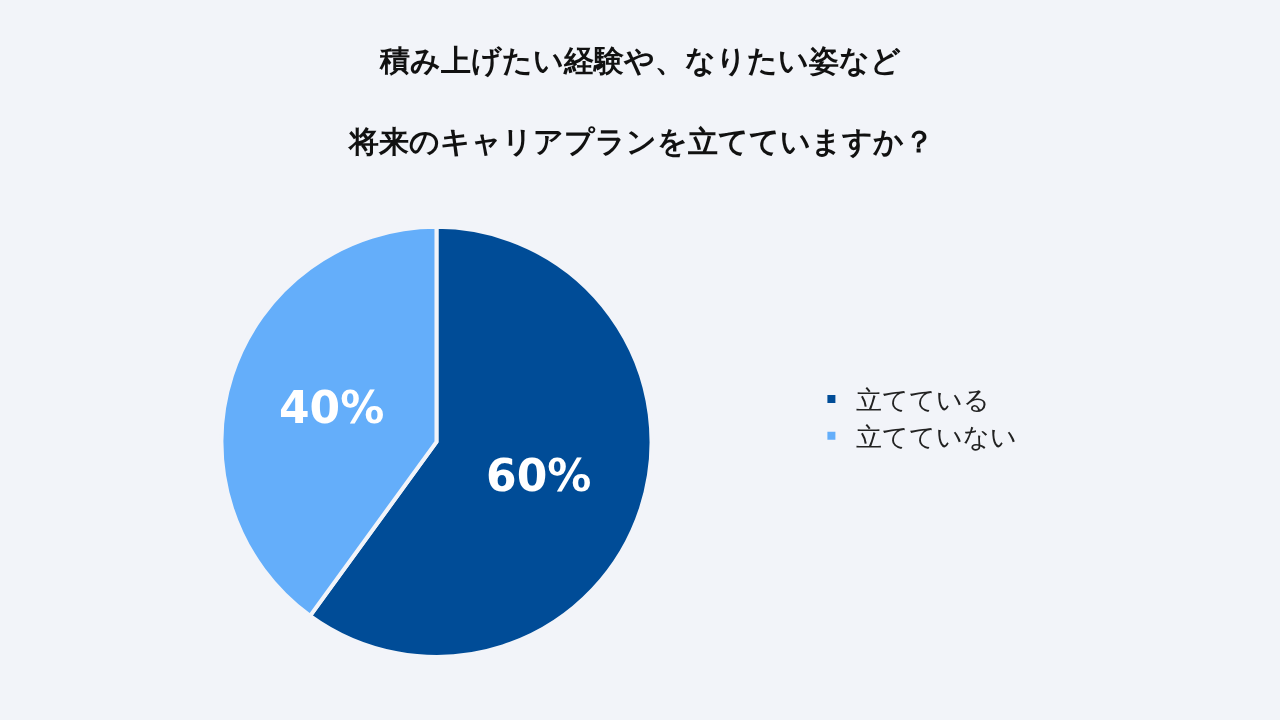 This screenshot has height=720, width=1280. What do you see at coordinates (539, 475) in the screenshot?
I see `data-label: 60%` at bounding box center [539, 475].